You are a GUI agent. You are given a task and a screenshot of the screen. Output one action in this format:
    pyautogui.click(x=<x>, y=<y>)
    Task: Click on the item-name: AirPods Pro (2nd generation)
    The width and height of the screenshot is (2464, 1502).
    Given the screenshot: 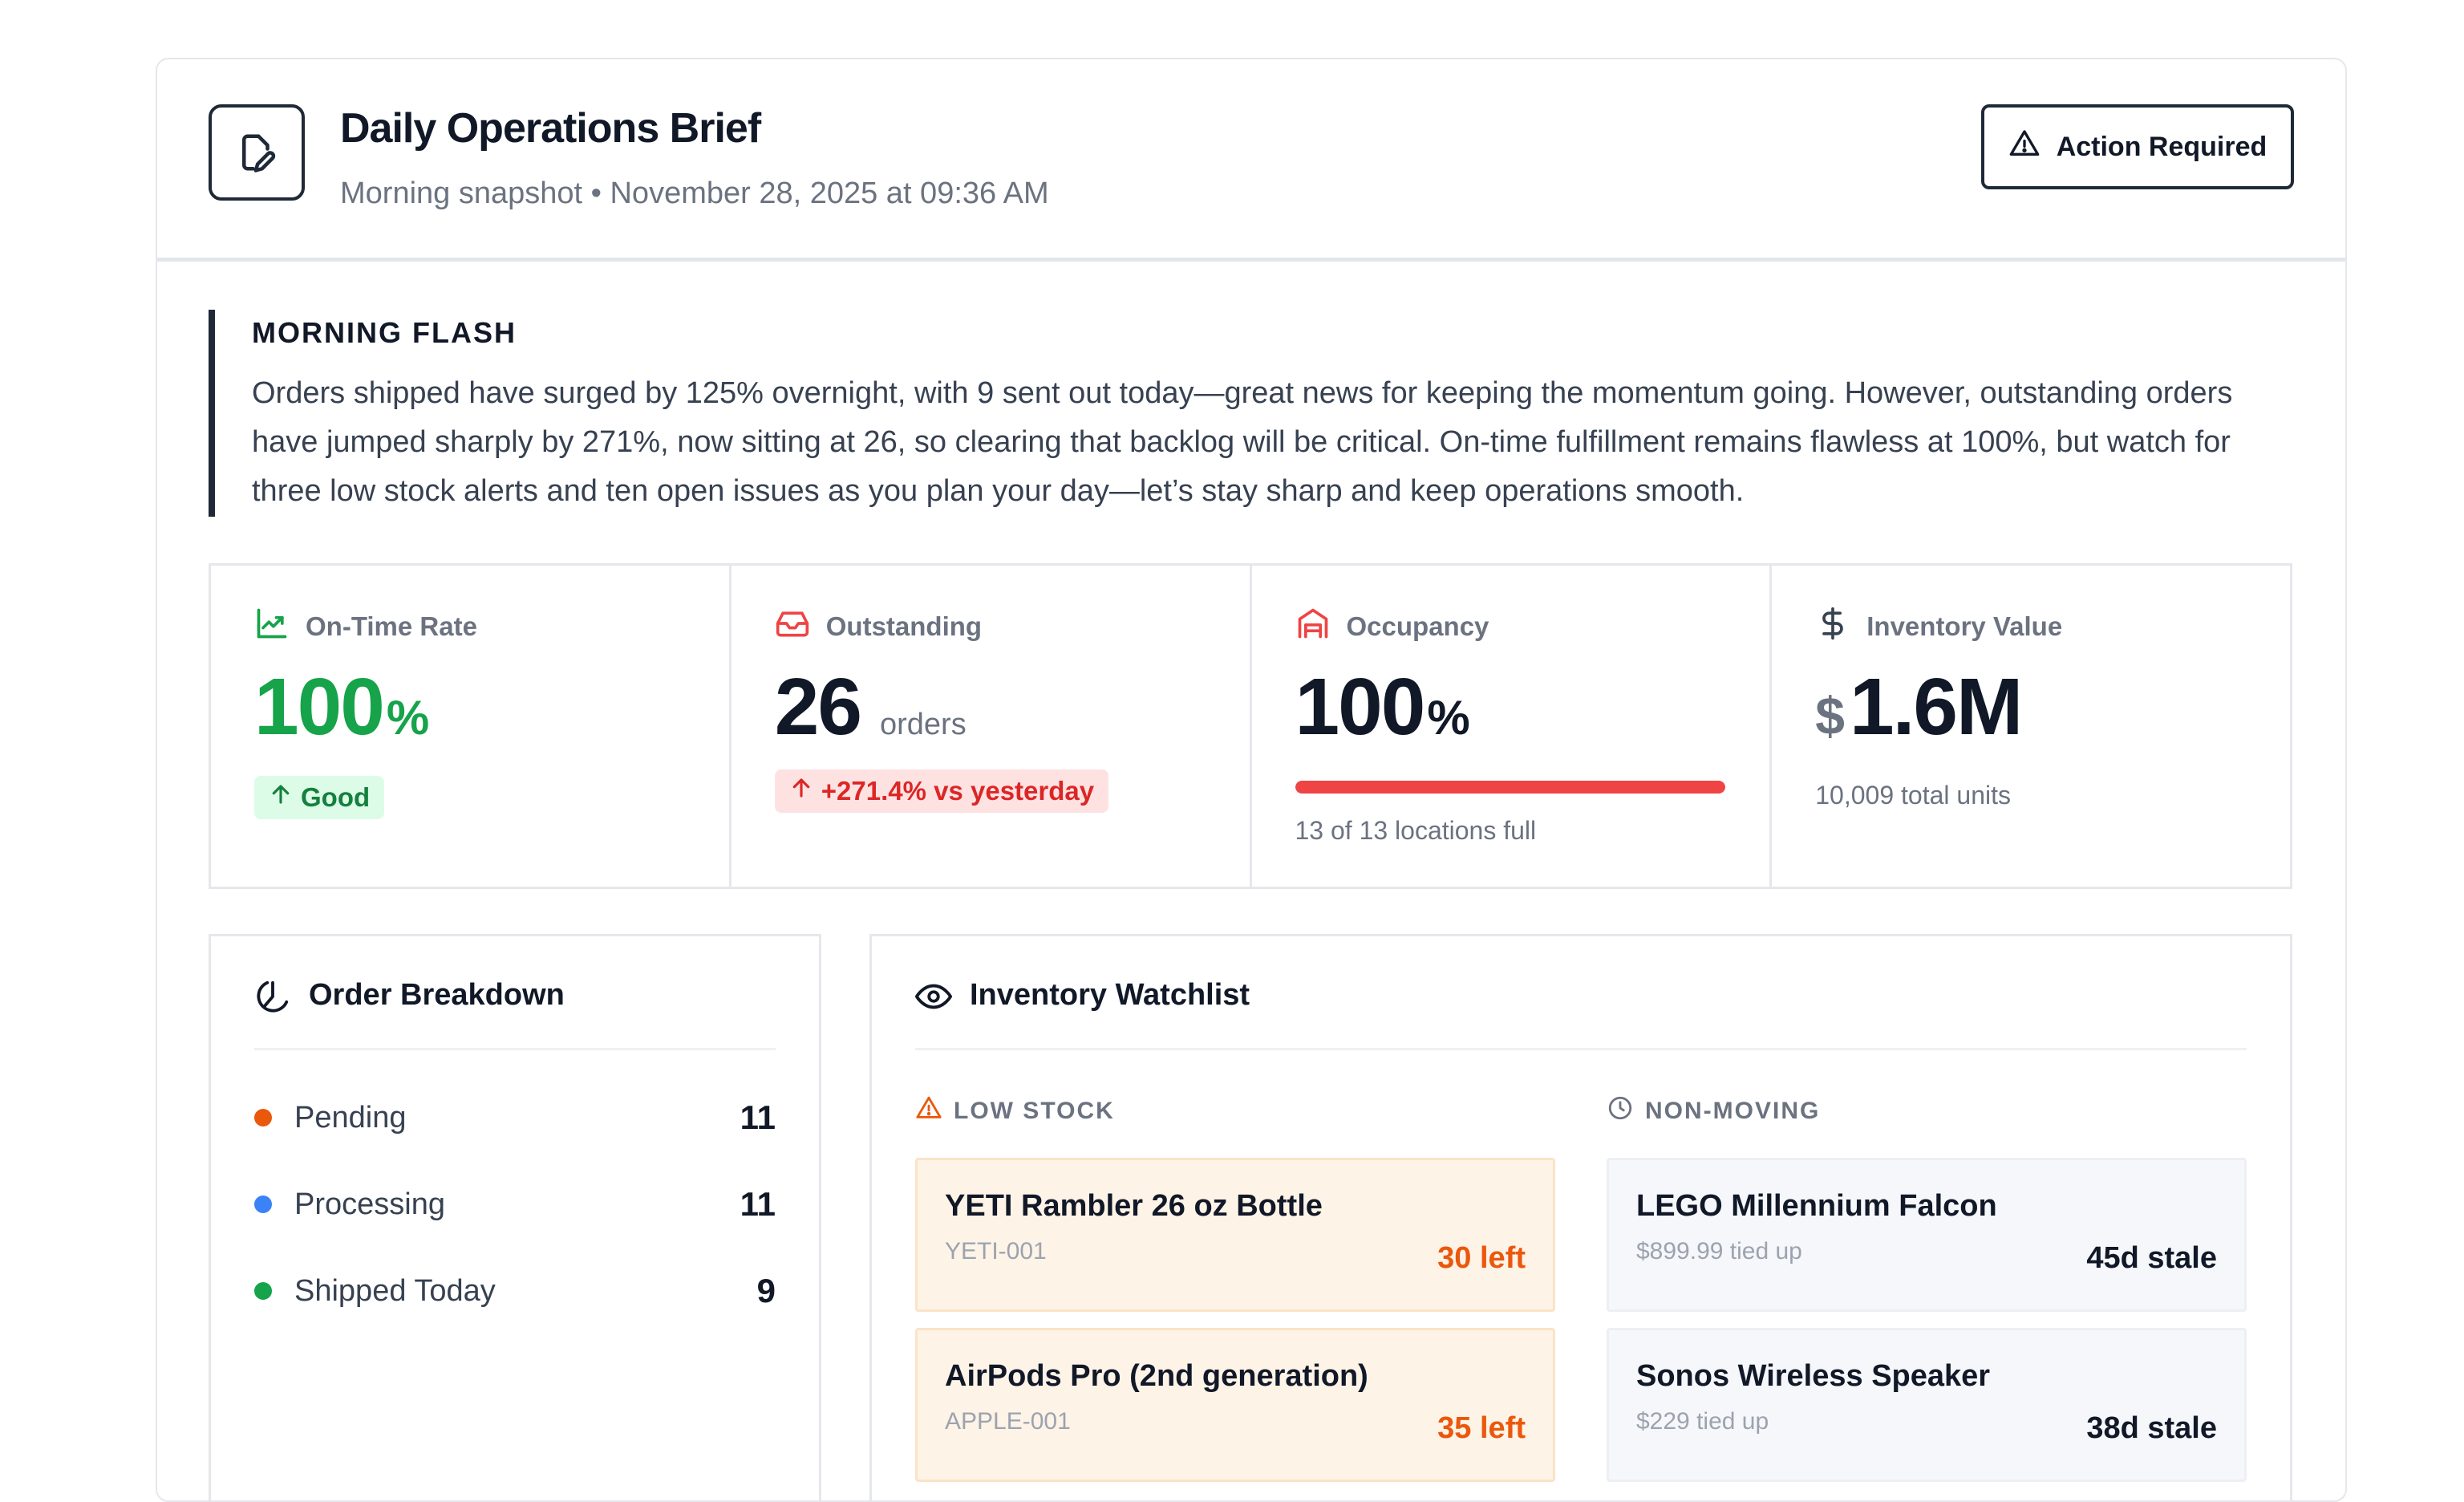 What is the action you would take?
    pyautogui.click(x=1156, y=1376)
    